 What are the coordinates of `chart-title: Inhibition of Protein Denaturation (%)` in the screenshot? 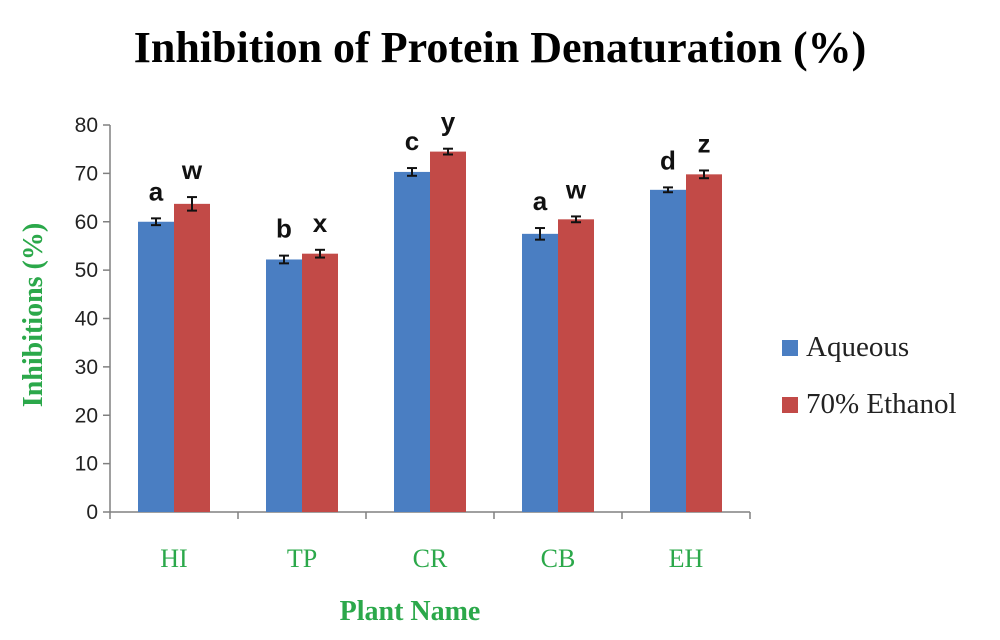 It's located at (500, 47).